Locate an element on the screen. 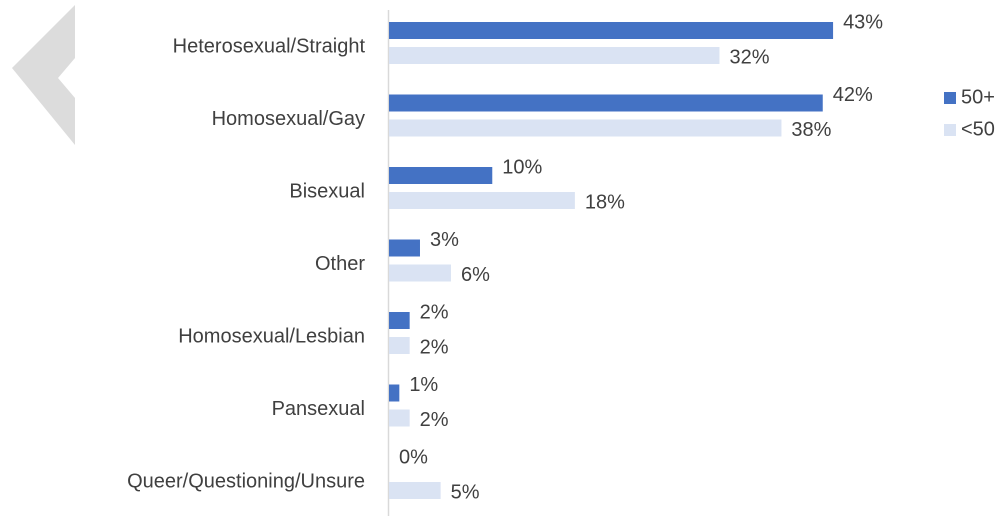  legend-label: 50+ is located at coordinates (978, 97).